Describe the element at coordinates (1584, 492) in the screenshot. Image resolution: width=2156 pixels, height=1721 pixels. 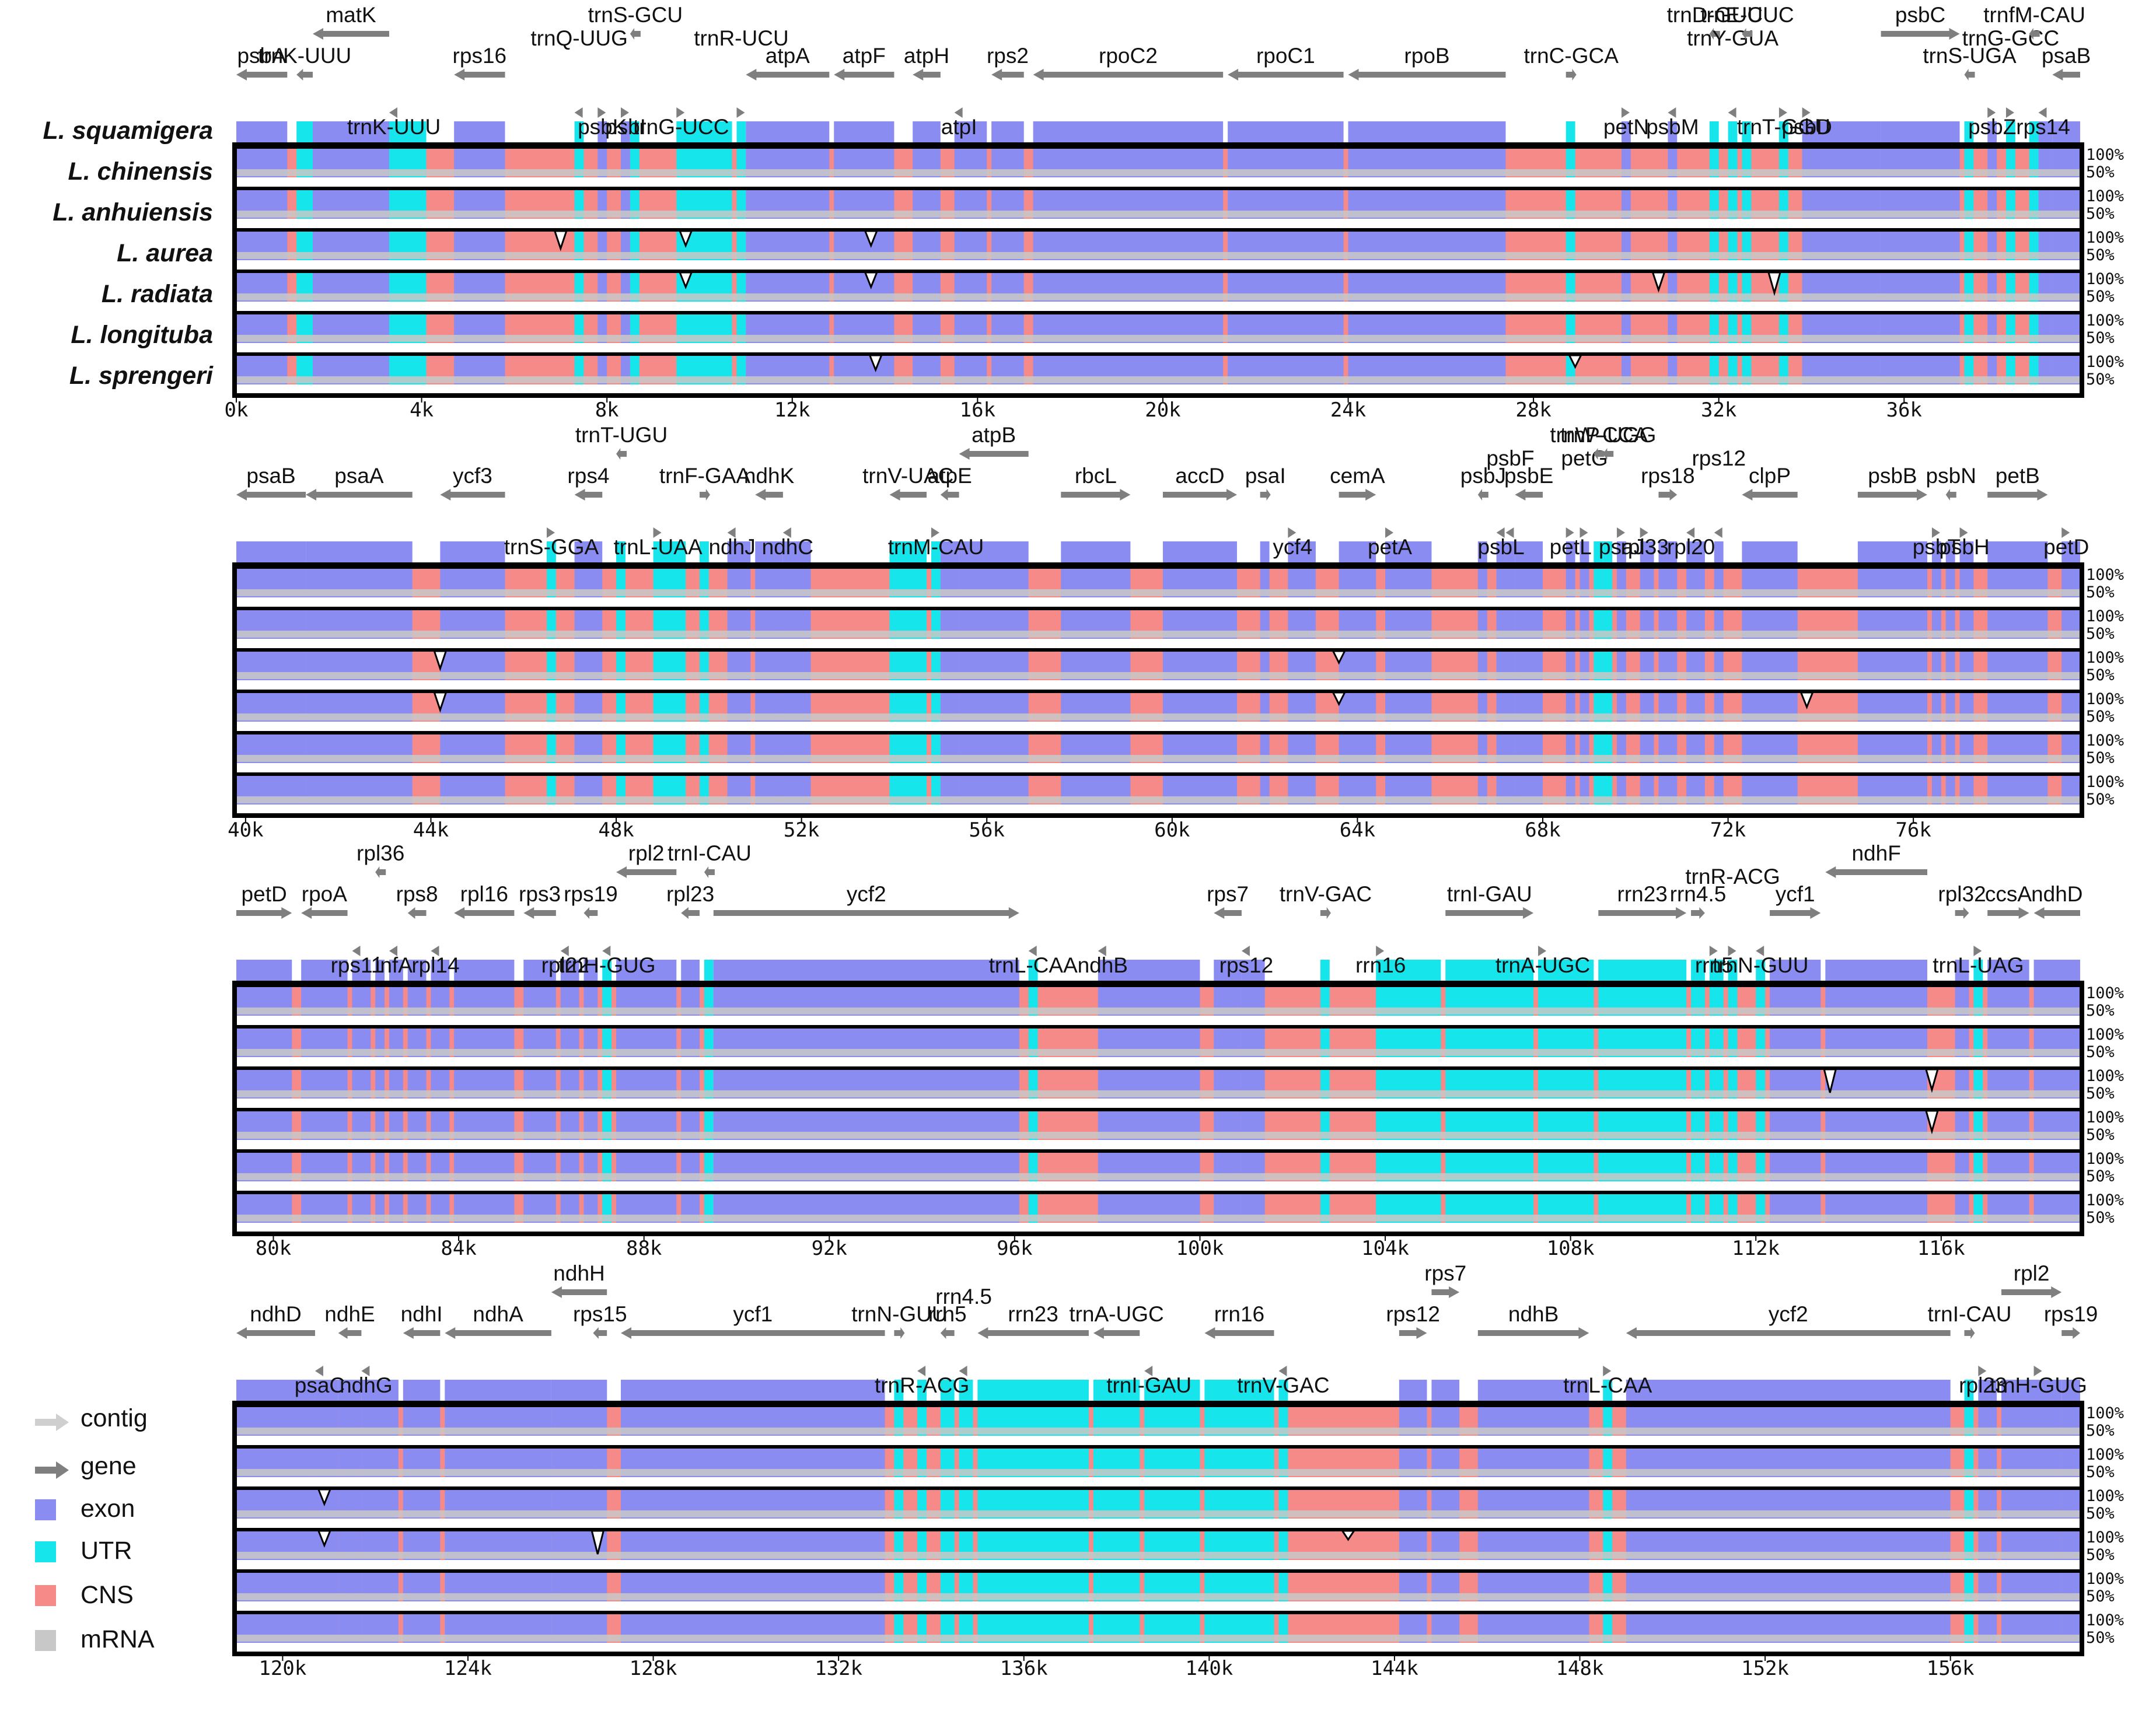
I see `gene-annotation: petG` at that location.